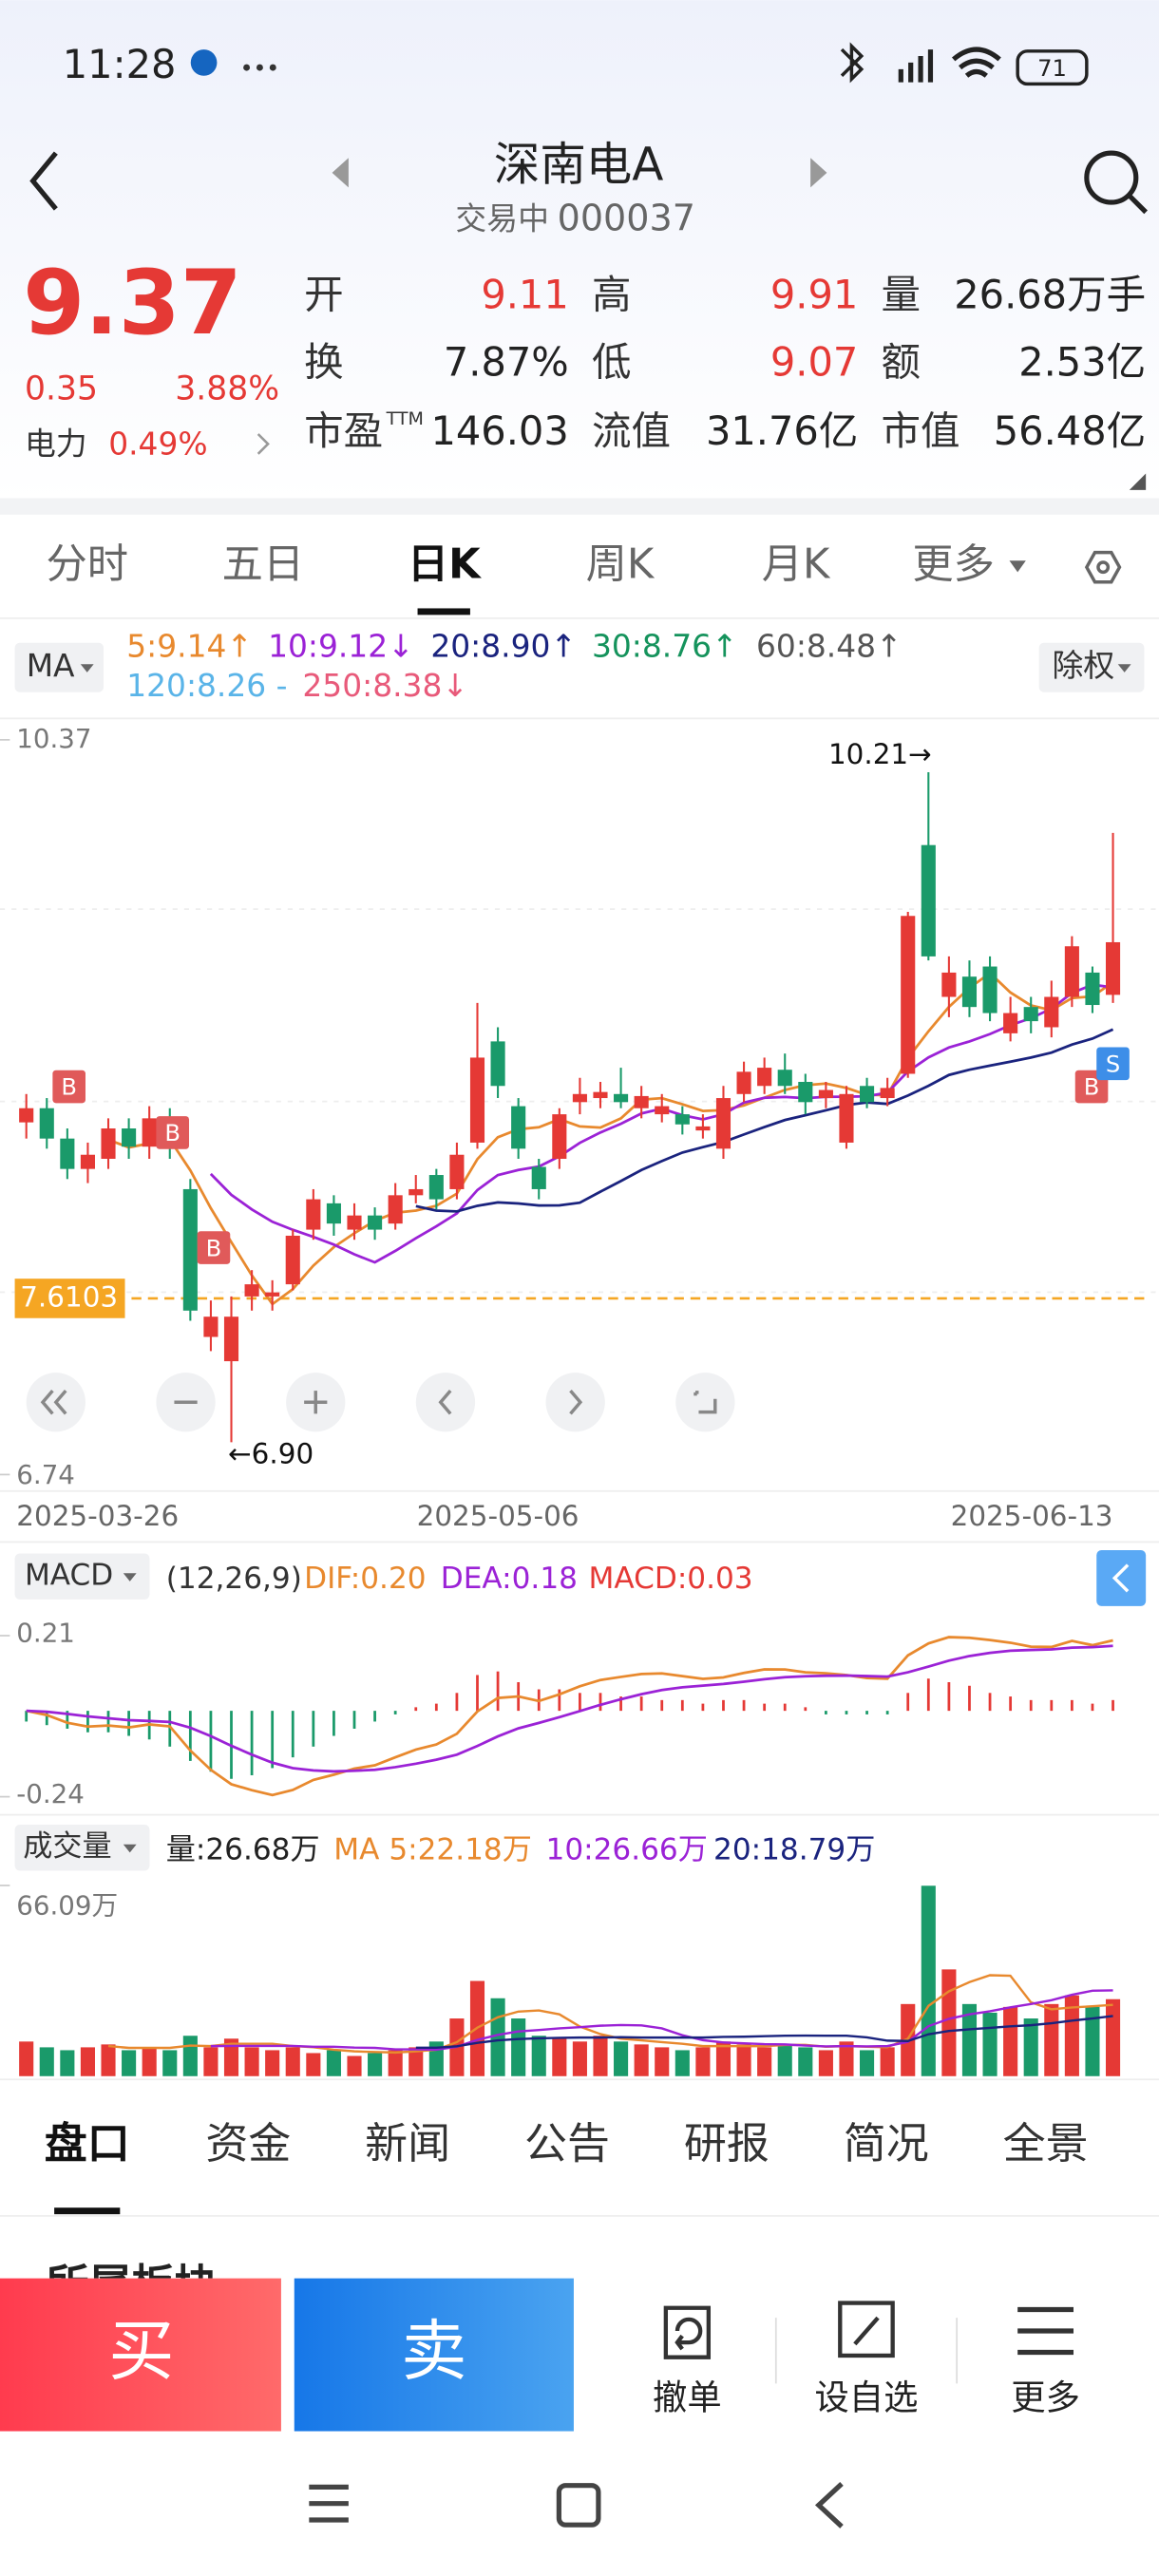 The image size is (1159, 2576). I want to click on collapse-button, so click(1121, 1578).